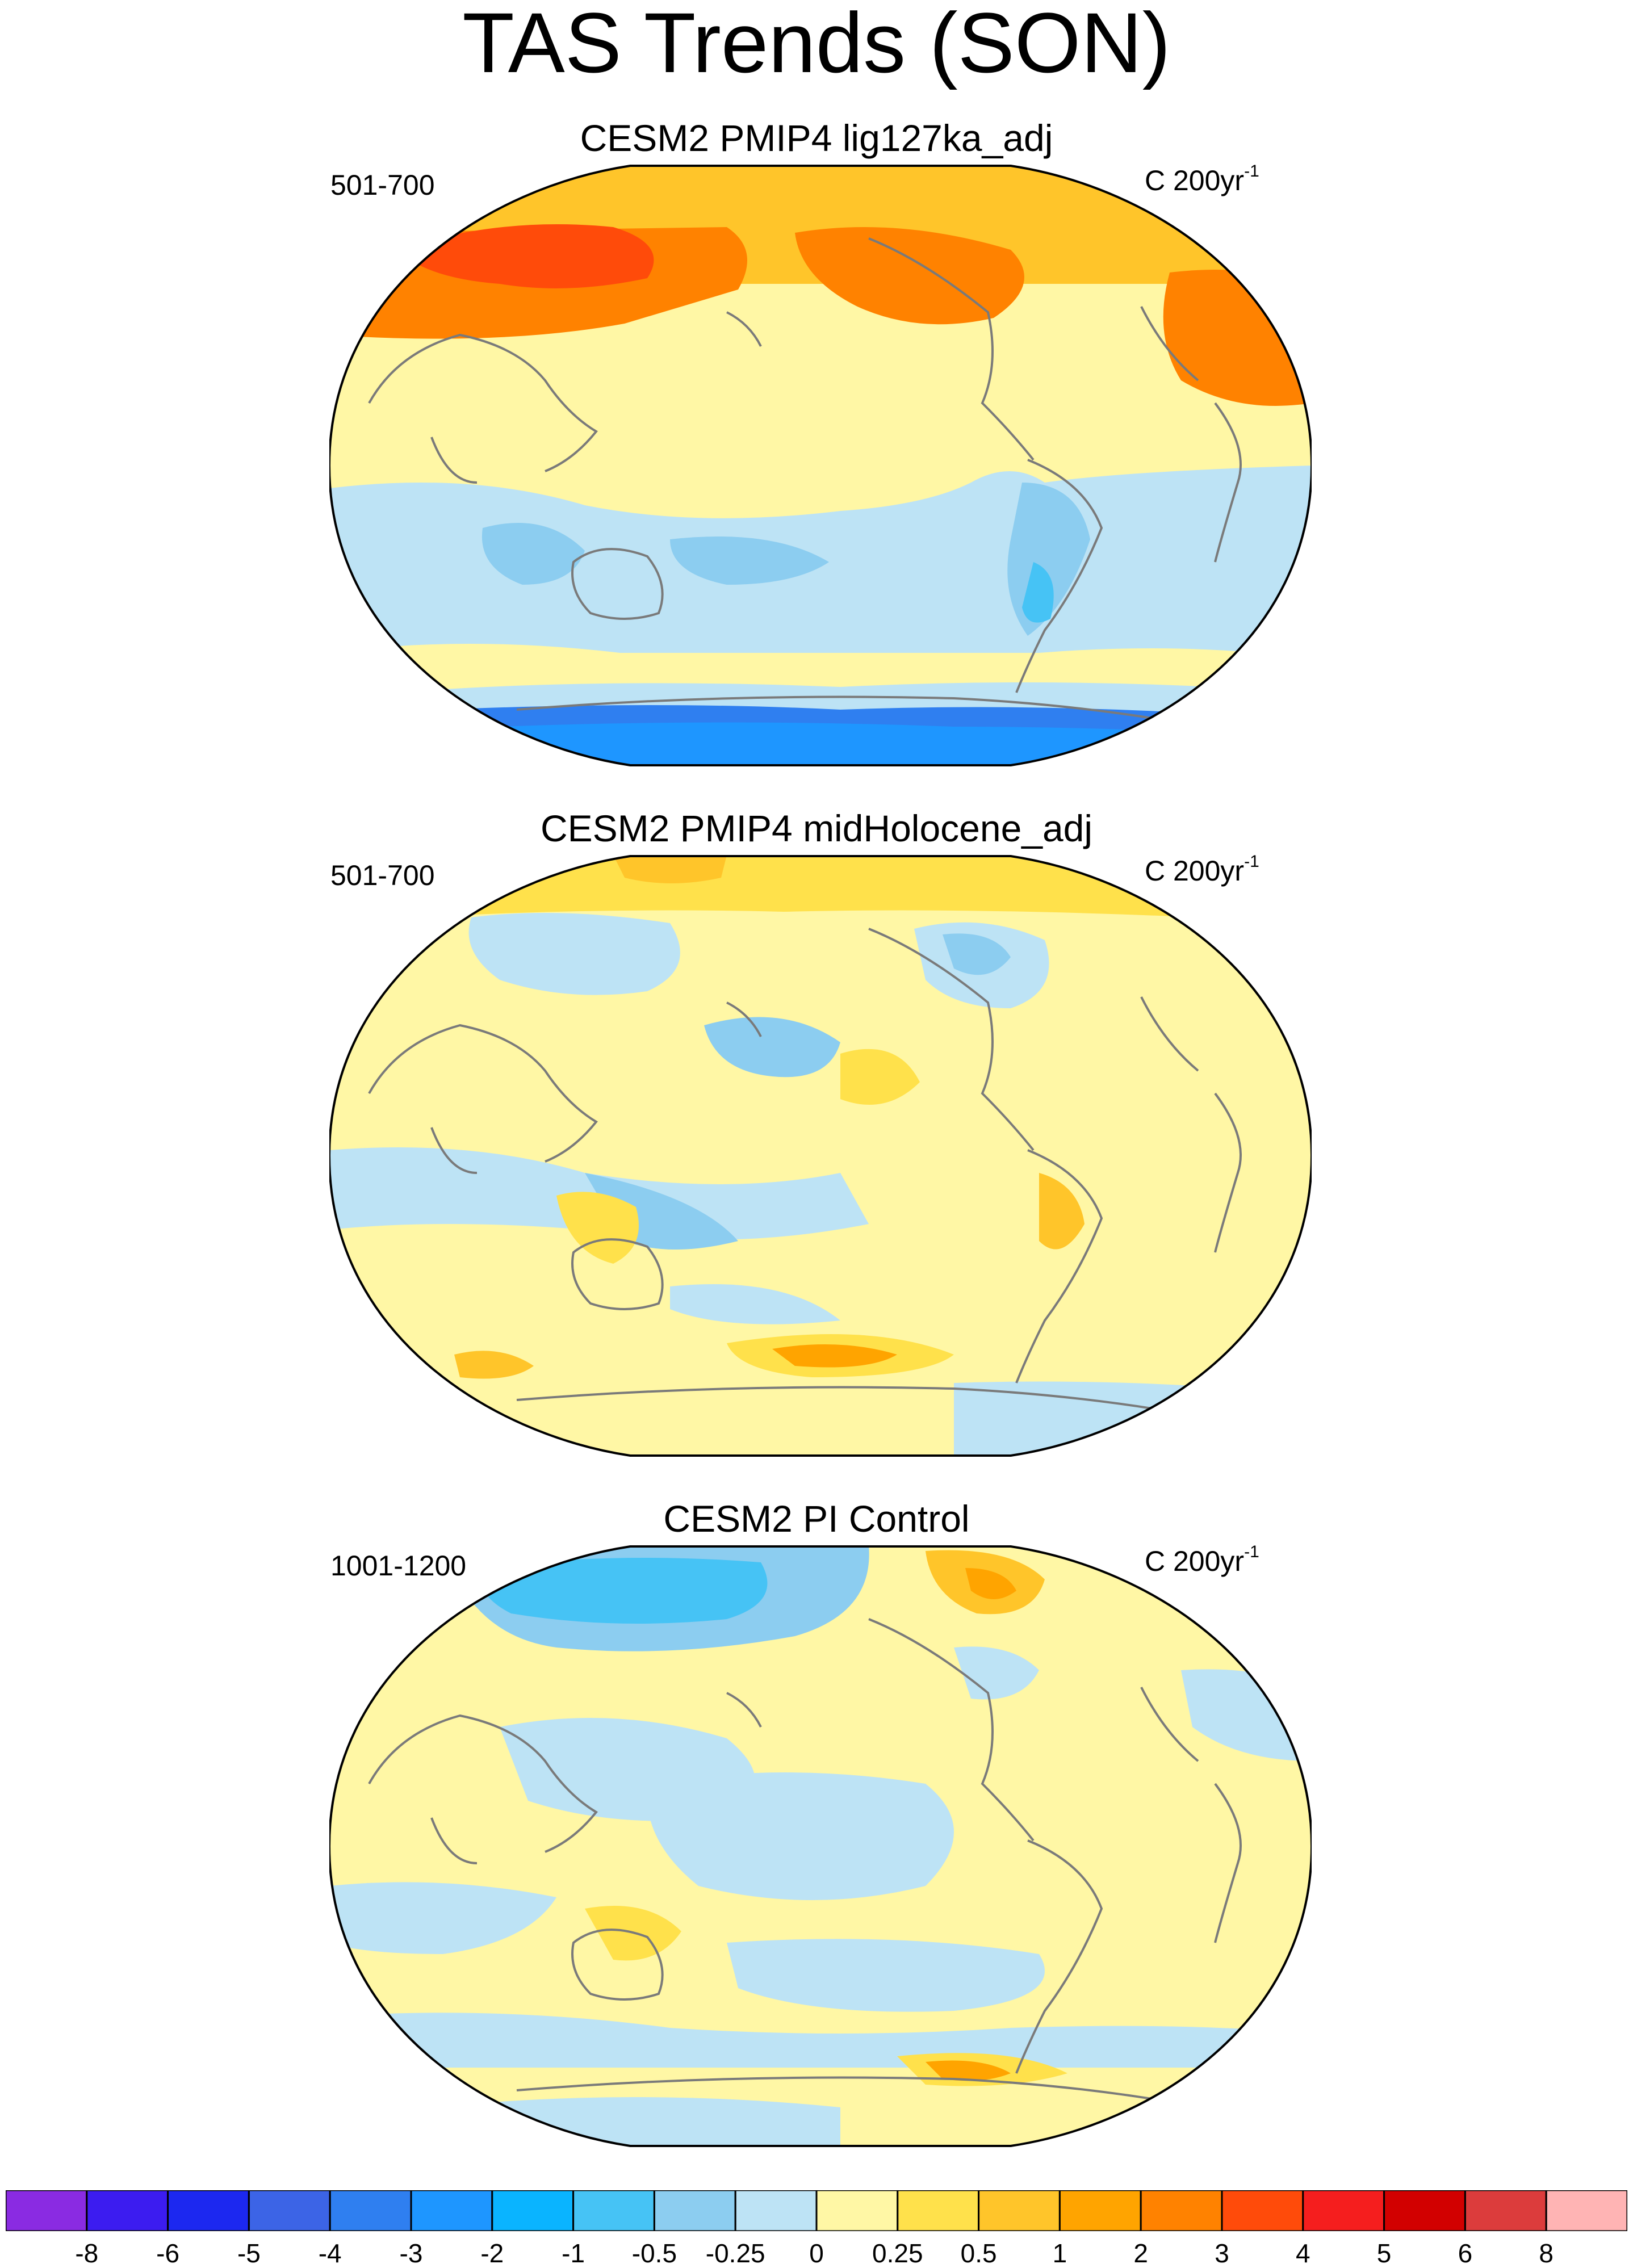 The image size is (1633, 2268). I want to click on panel-title: CESM2 PMIP4 lig127ka_adj, so click(816, 138).